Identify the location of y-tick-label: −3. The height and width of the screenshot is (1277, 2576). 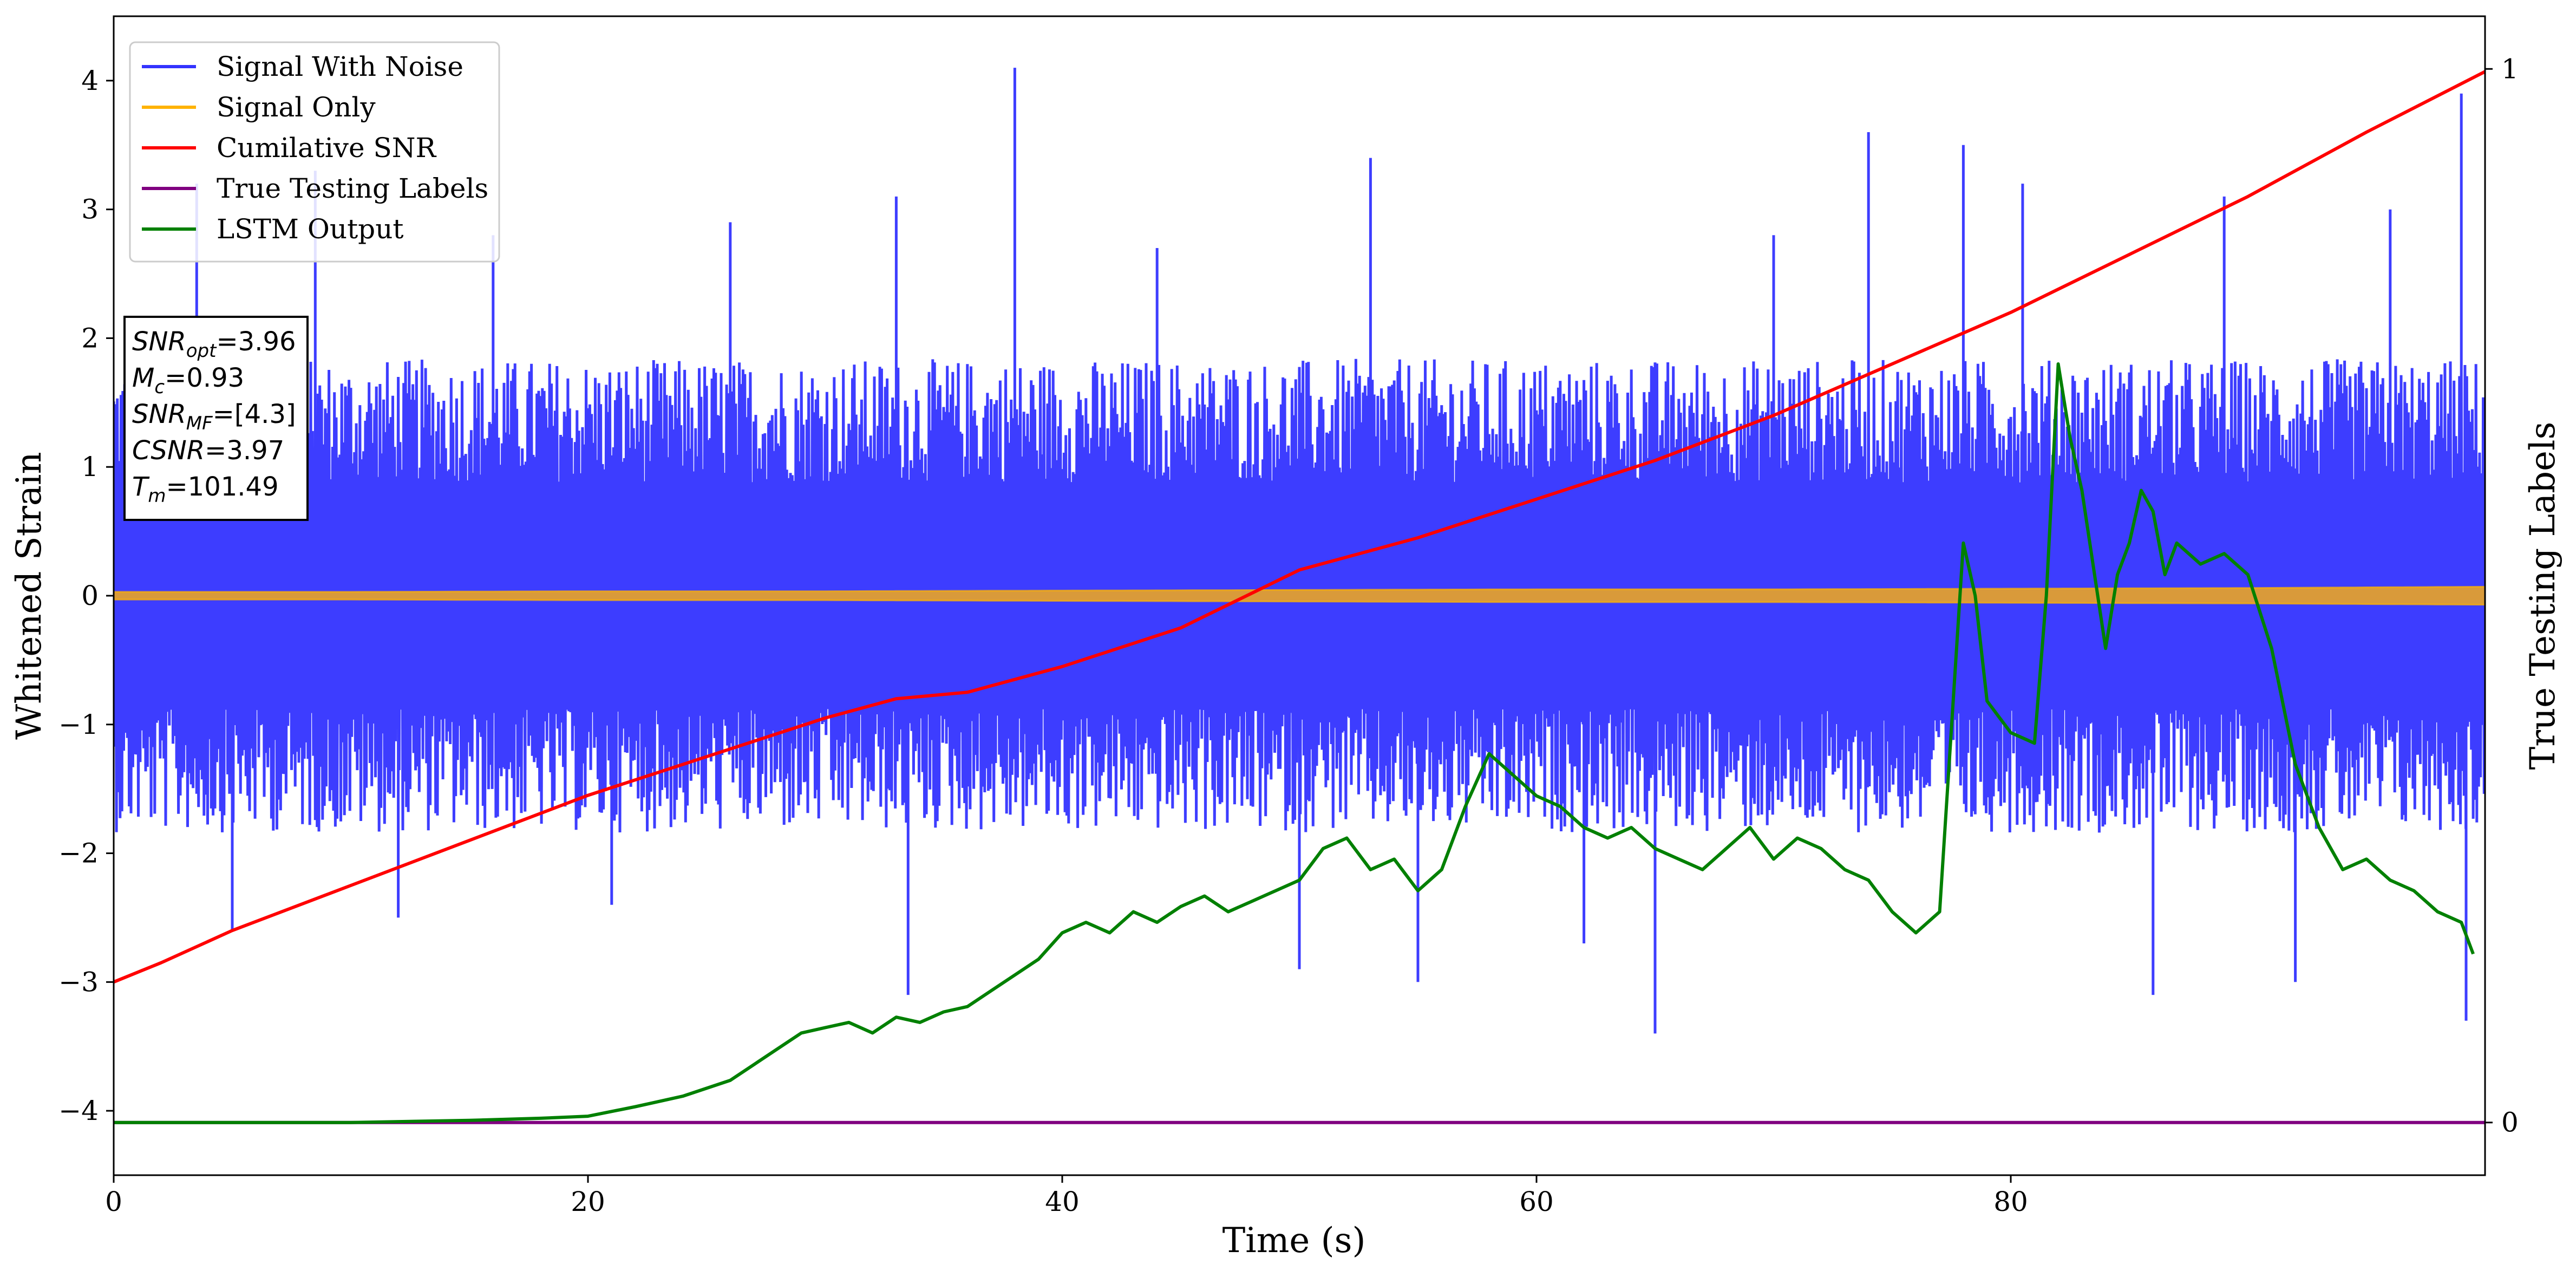
(78, 982).